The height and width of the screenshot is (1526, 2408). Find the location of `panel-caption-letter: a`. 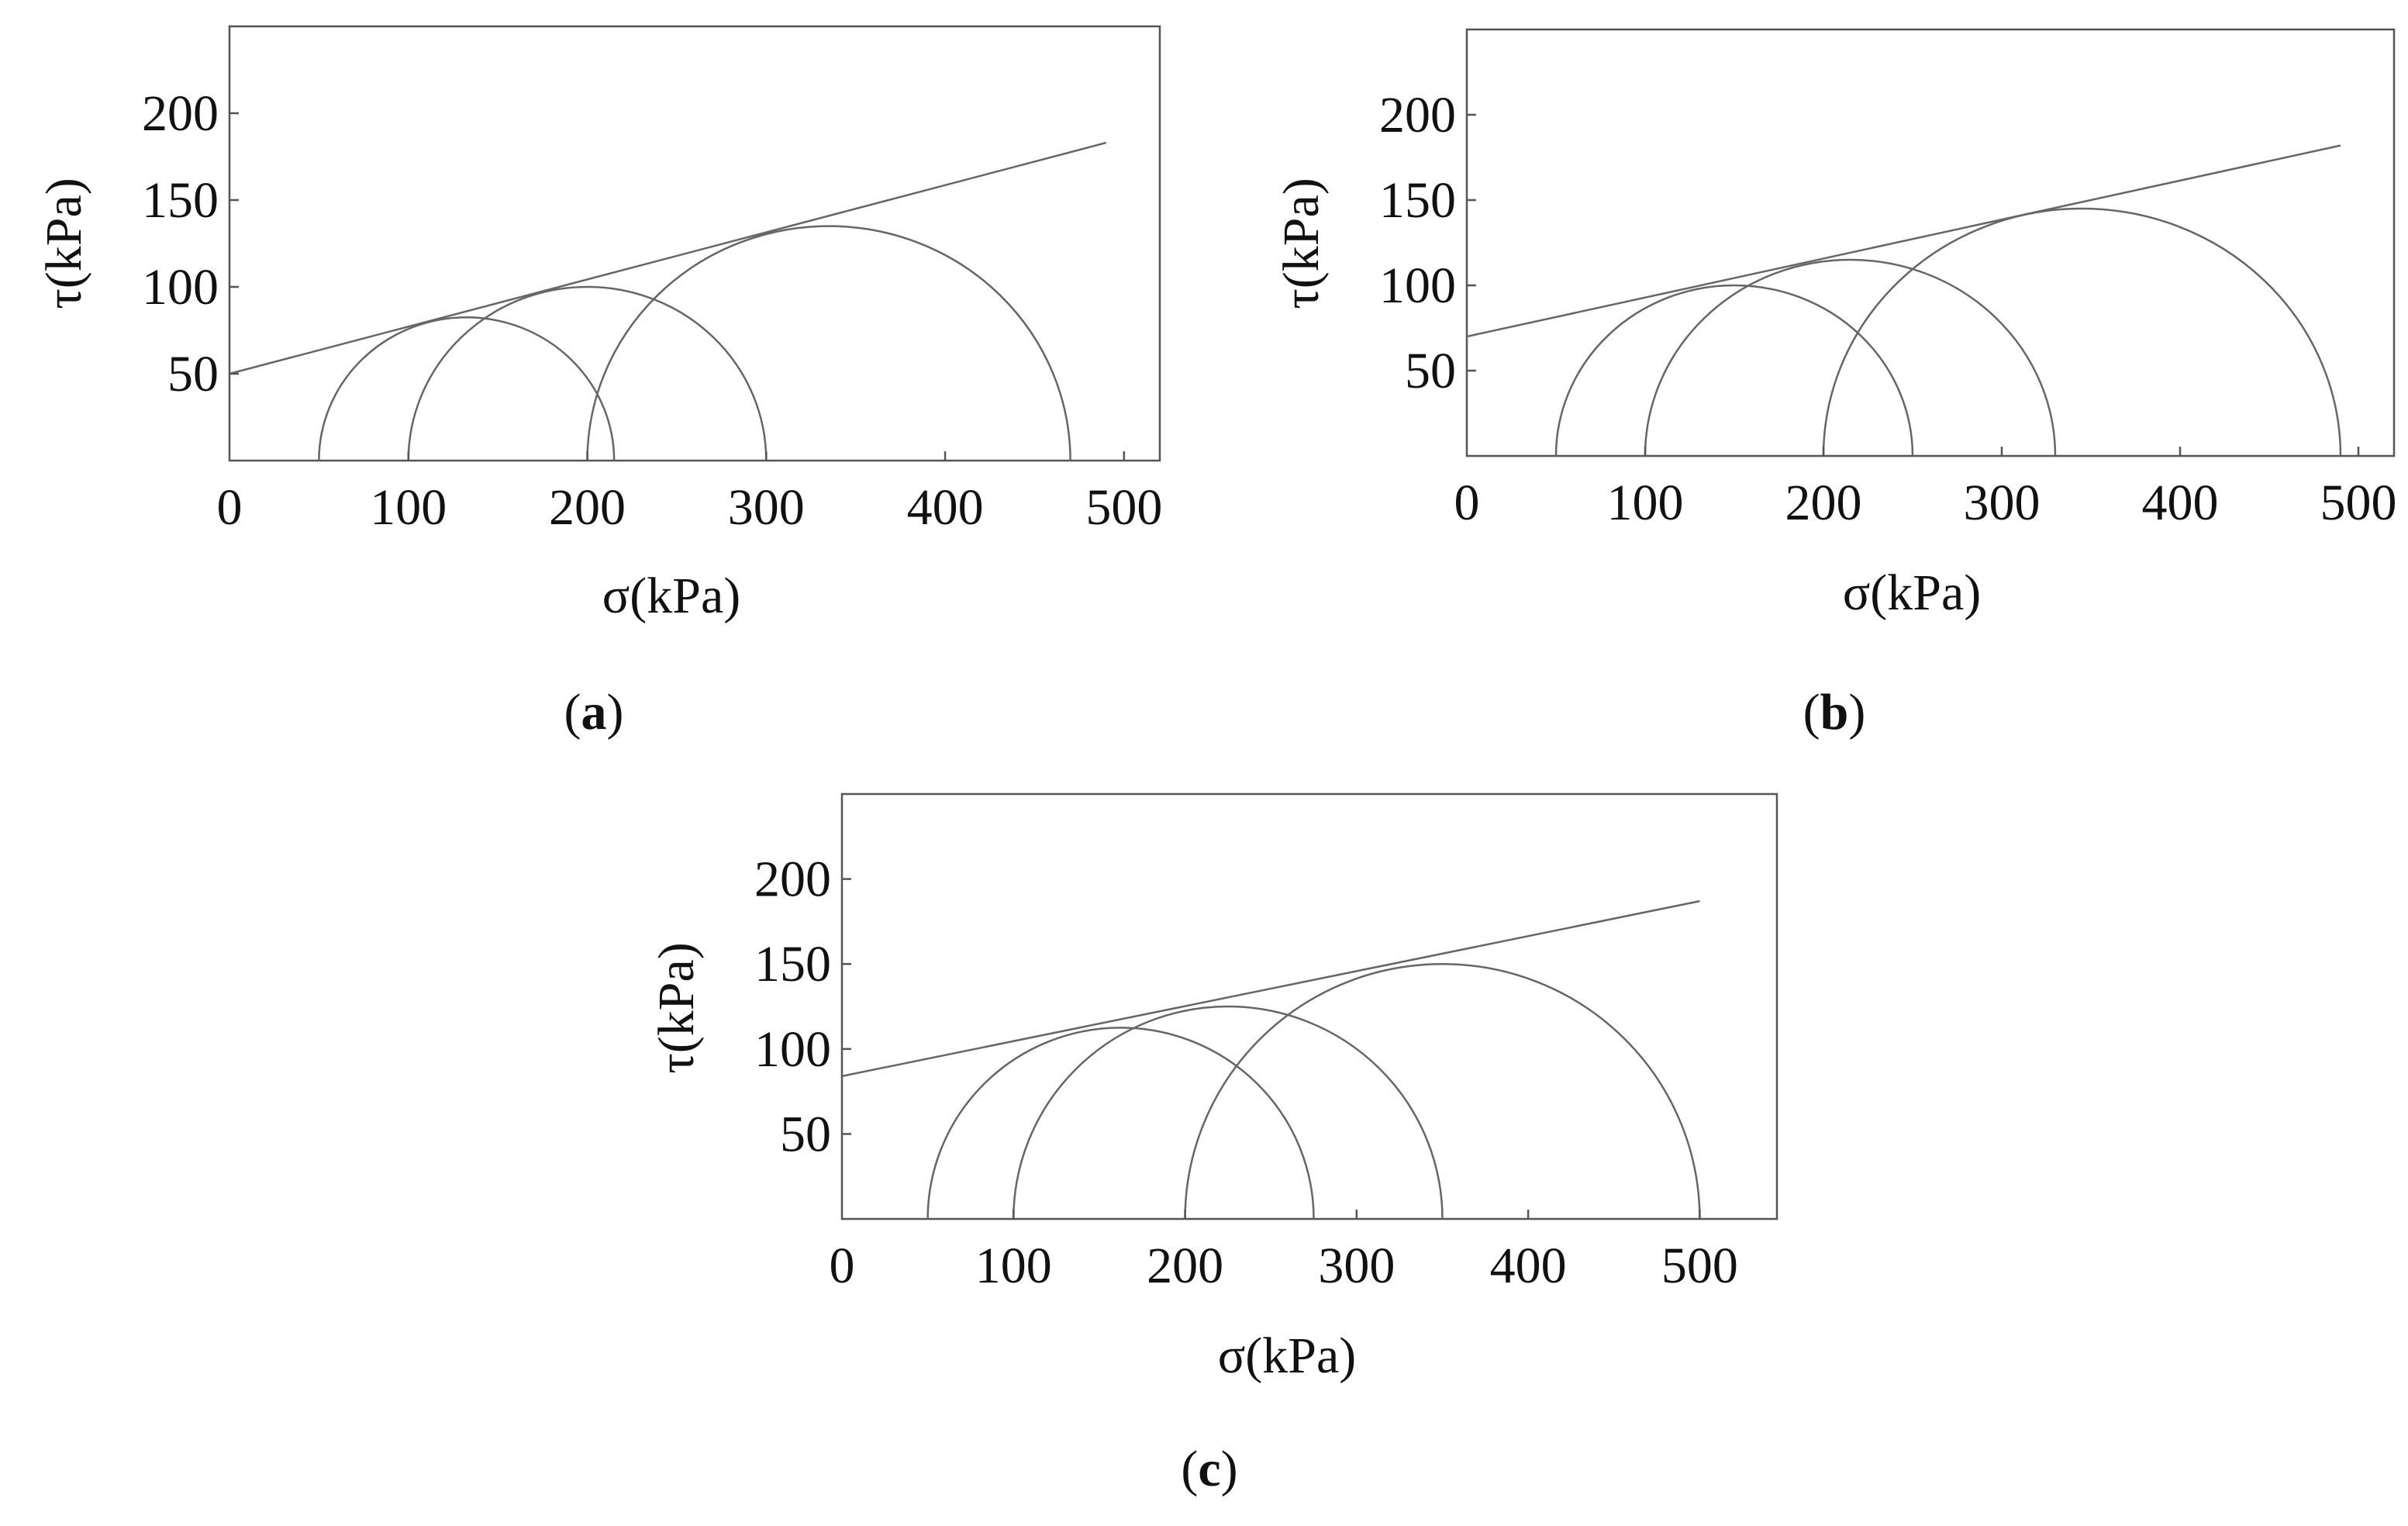

panel-caption-letter: a is located at coordinates (594, 712).